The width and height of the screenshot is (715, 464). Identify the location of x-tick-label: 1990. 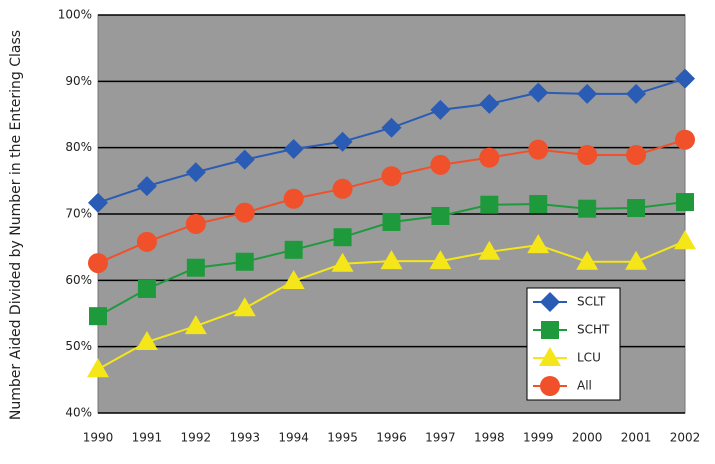
(98, 438).